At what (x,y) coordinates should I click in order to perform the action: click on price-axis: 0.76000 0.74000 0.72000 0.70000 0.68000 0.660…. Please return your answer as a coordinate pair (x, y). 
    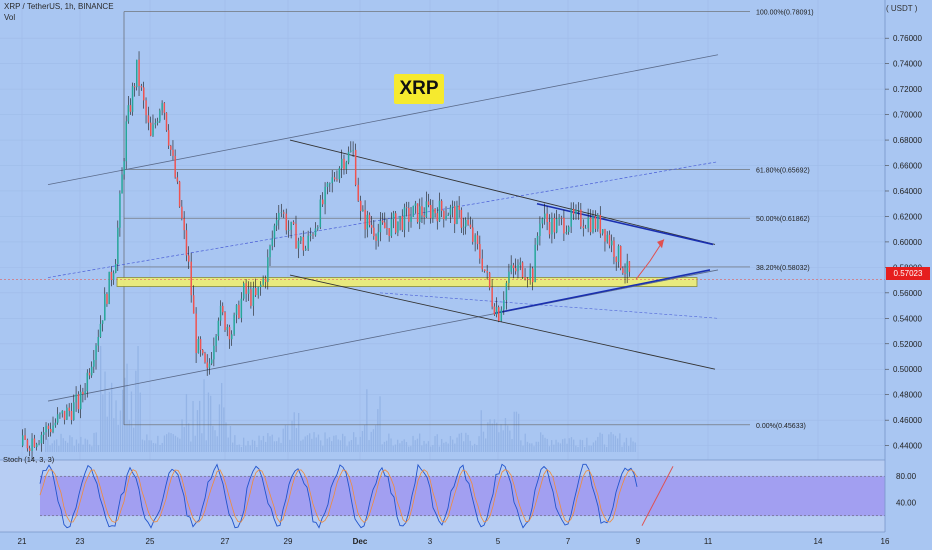
    Looking at the image, I should click on (908, 266).